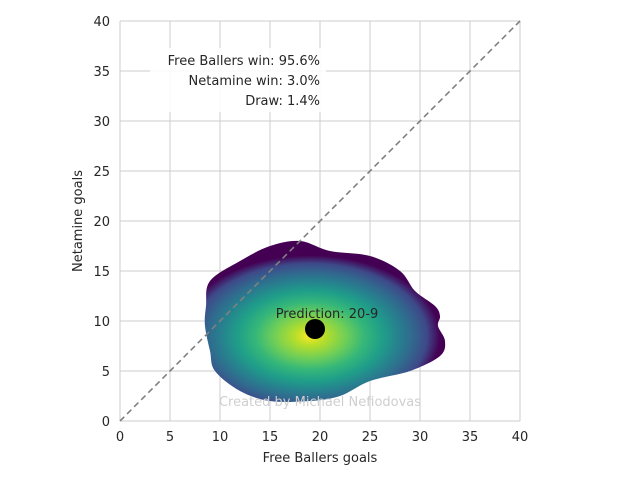  What do you see at coordinates (101, 322) in the screenshot?
I see `y-tick-label: 10` at bounding box center [101, 322].